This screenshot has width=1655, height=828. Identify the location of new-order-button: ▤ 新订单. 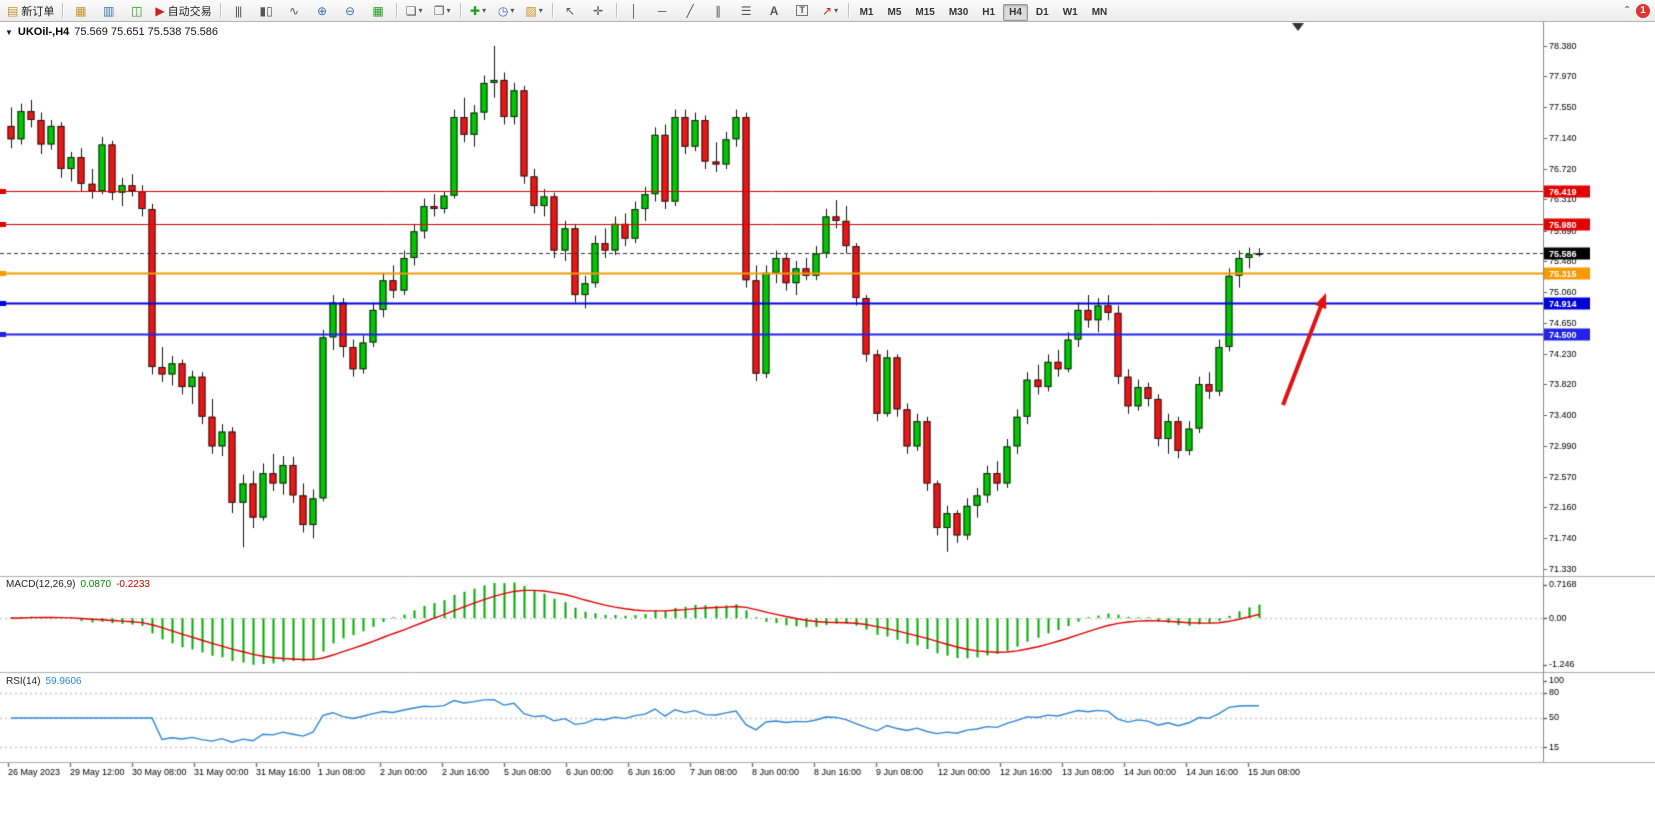
(30, 10).